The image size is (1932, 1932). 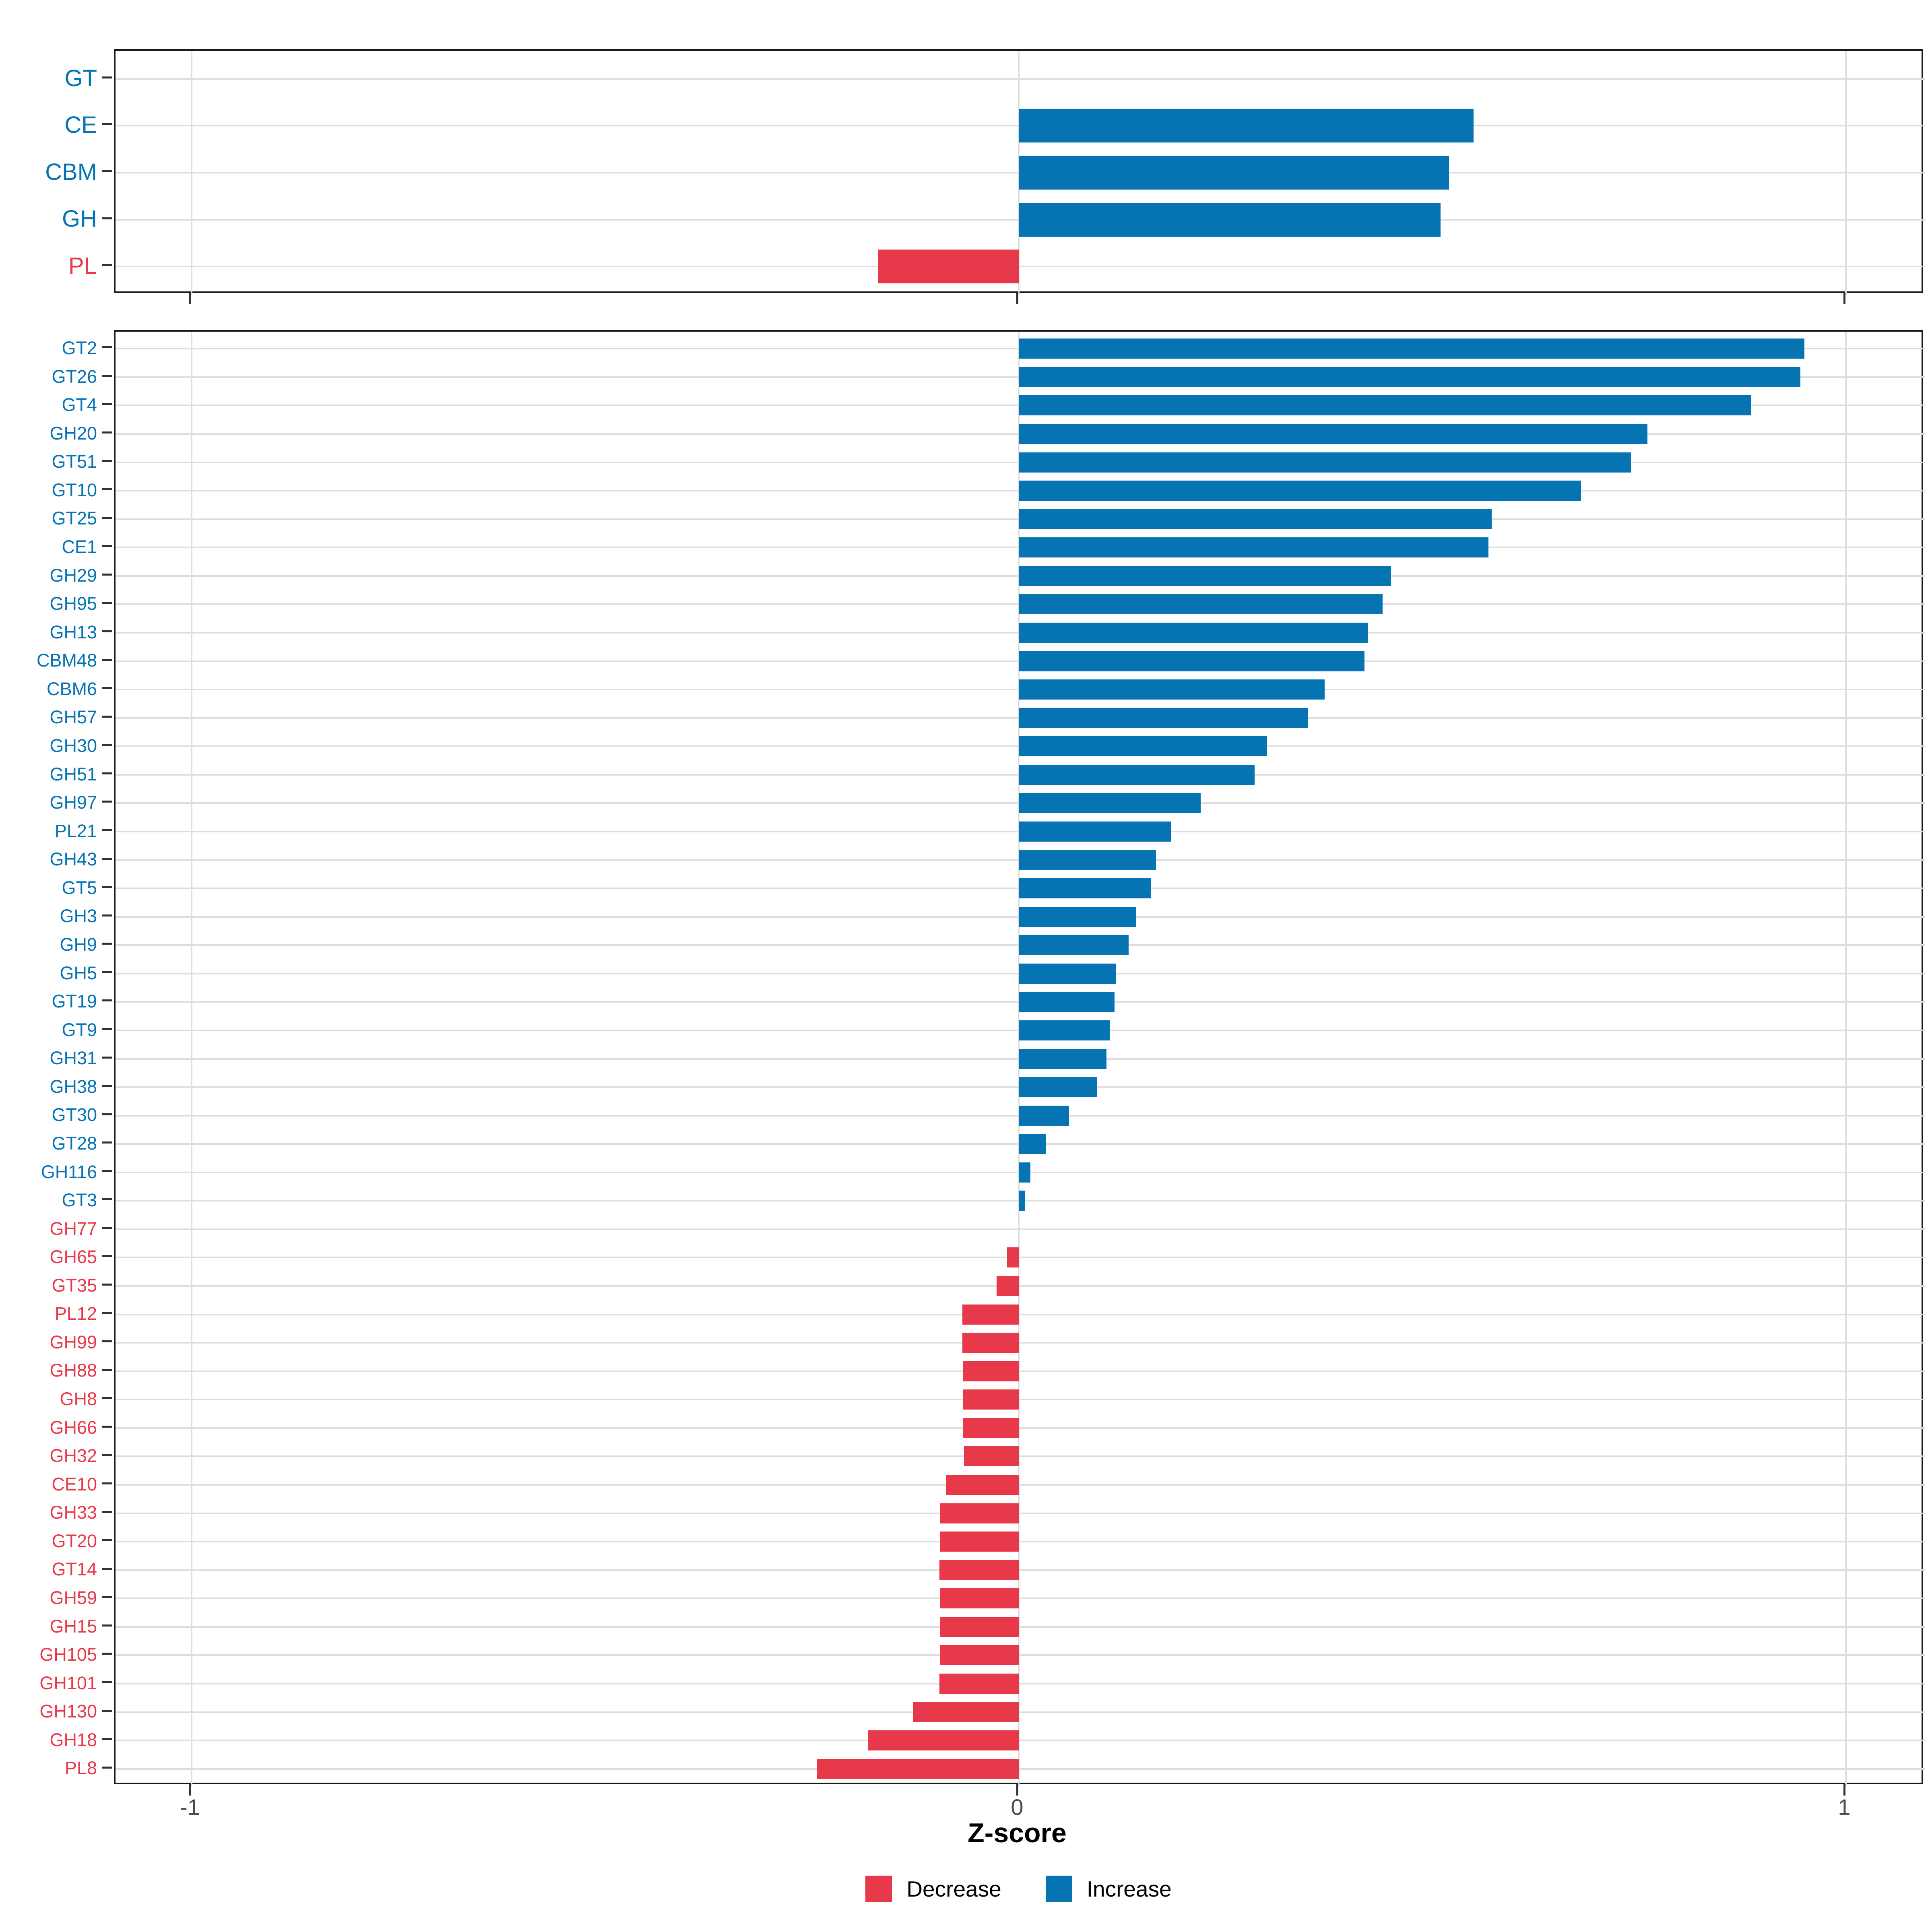 What do you see at coordinates (73, 1257) in the screenshot?
I see `category-label-GH65: GH65` at bounding box center [73, 1257].